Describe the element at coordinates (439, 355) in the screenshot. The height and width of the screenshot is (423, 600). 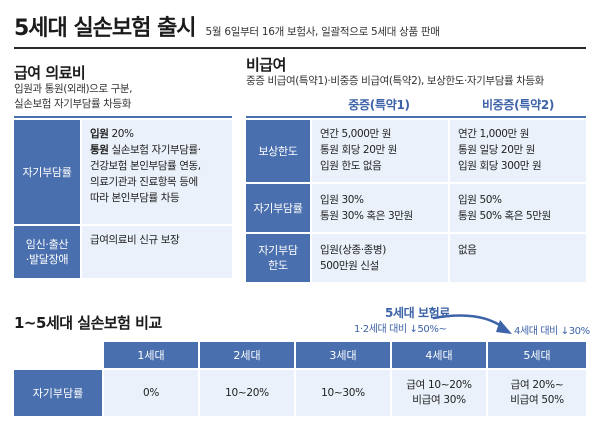
I see `comparison-header-gen4: 4세대` at that location.